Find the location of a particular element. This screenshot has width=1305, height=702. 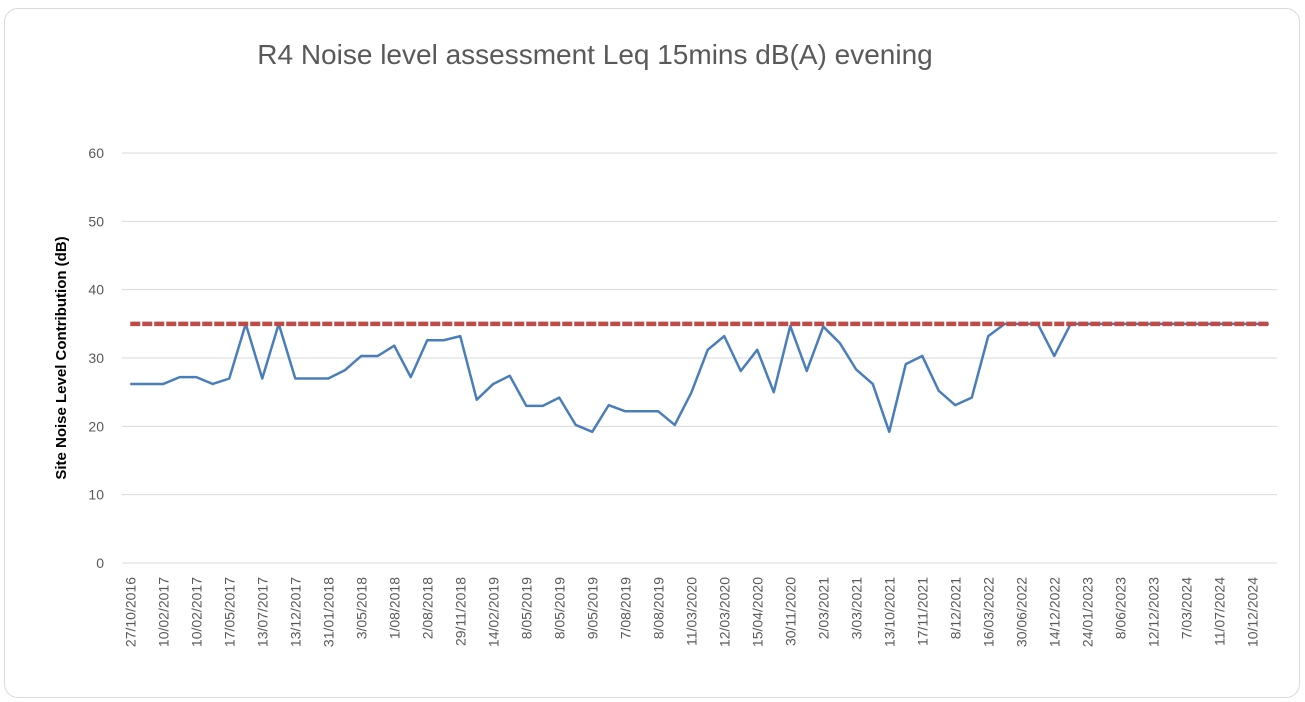

x-tick-label: 12/12/2023 is located at coordinates (1153, 612).